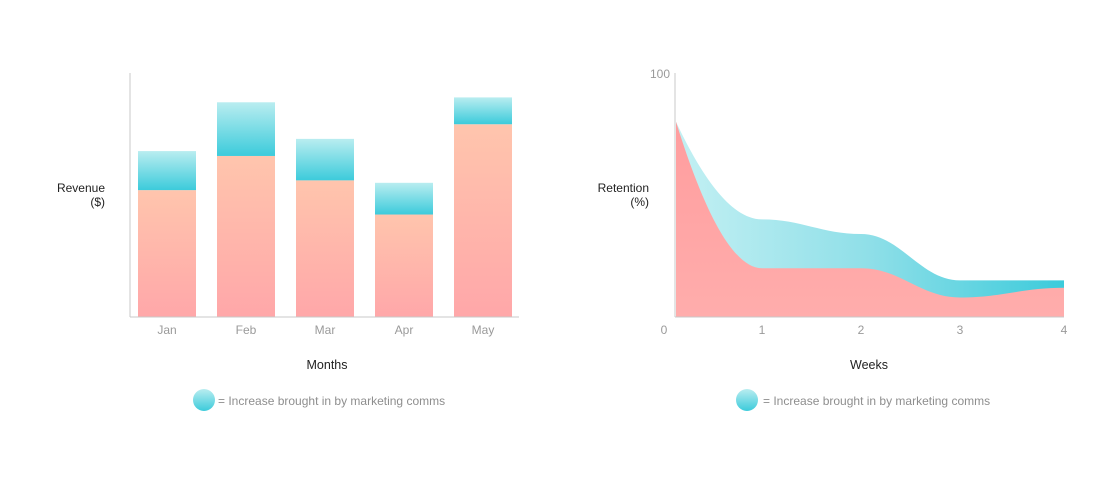 This screenshot has width=1120, height=479. Describe the element at coordinates (325, 159) in the screenshot. I see `revenue-bar-increase-mar` at that location.